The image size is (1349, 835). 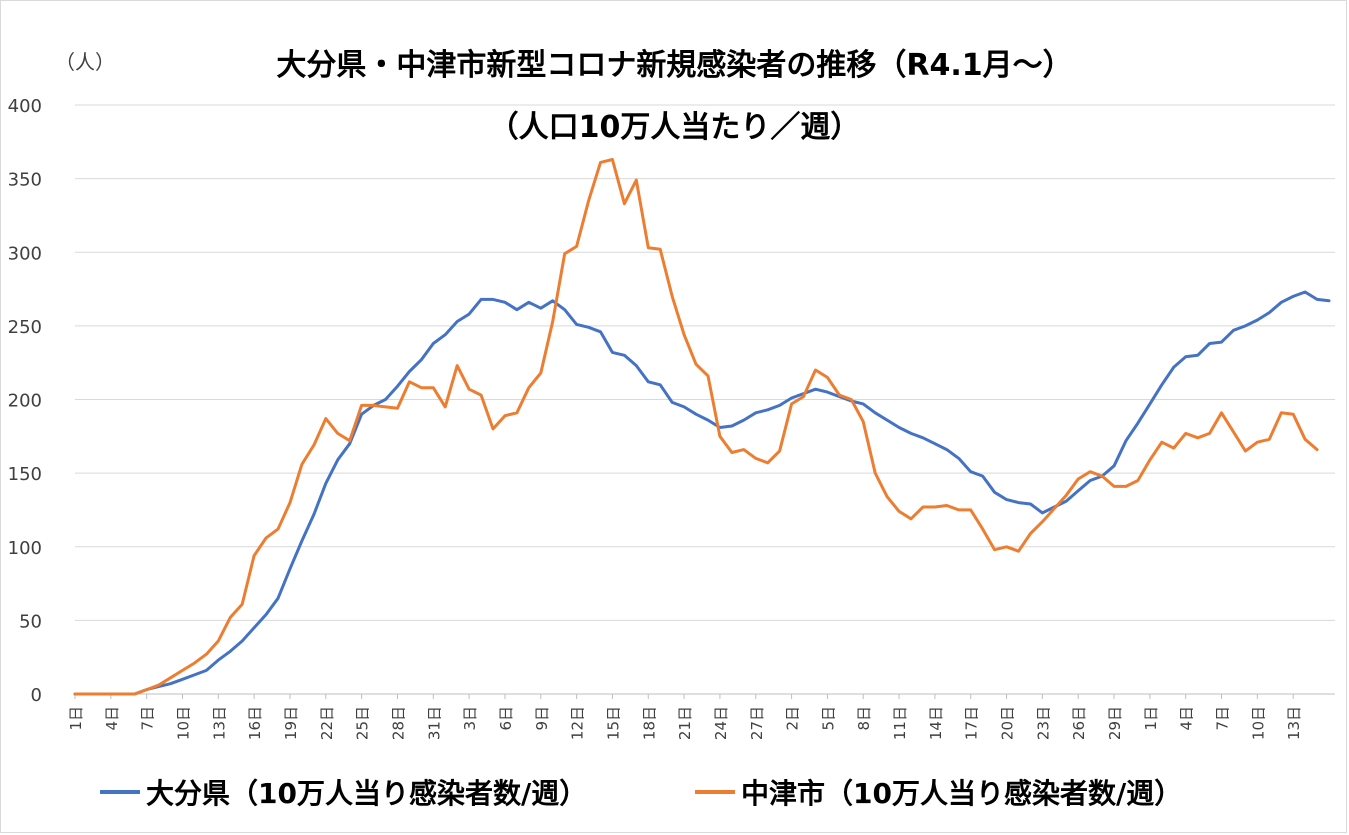 I want to click on legend-label-oita: 大分県（10万人当り感染者数/週）, so click(x=367, y=793).